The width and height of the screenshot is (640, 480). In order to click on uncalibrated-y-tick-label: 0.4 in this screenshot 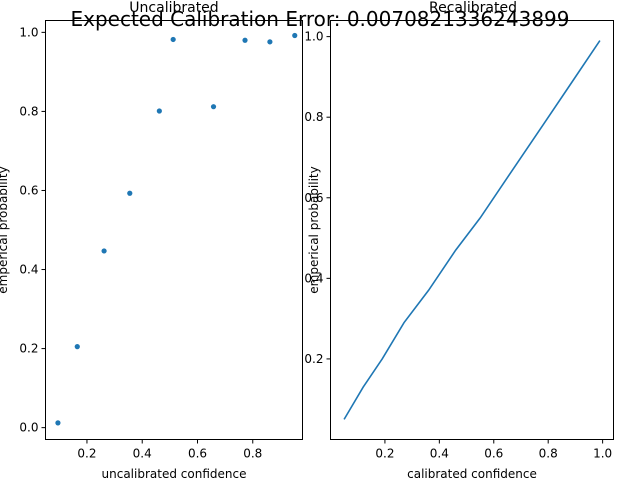, I will do `click(28, 270)`.